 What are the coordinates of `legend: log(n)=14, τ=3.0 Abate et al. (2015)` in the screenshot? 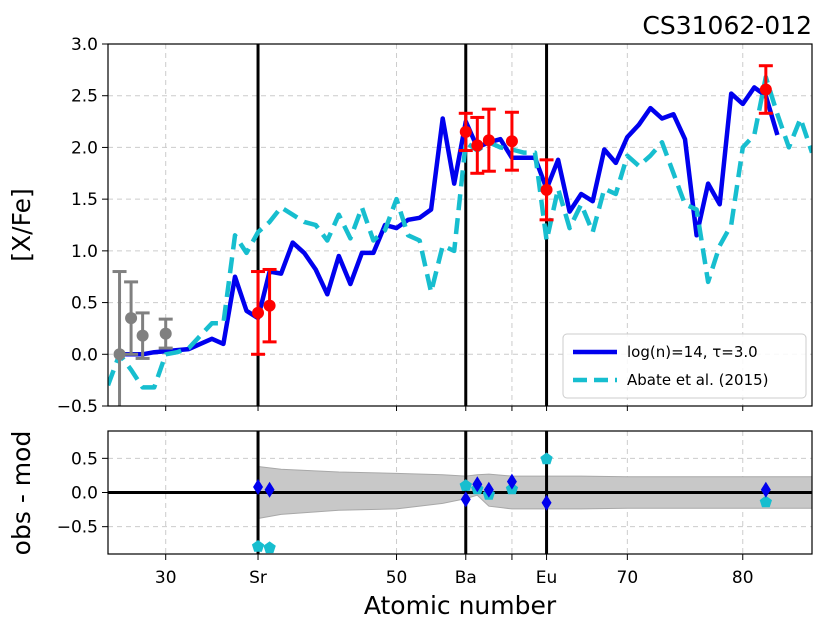 It's located at (684, 366).